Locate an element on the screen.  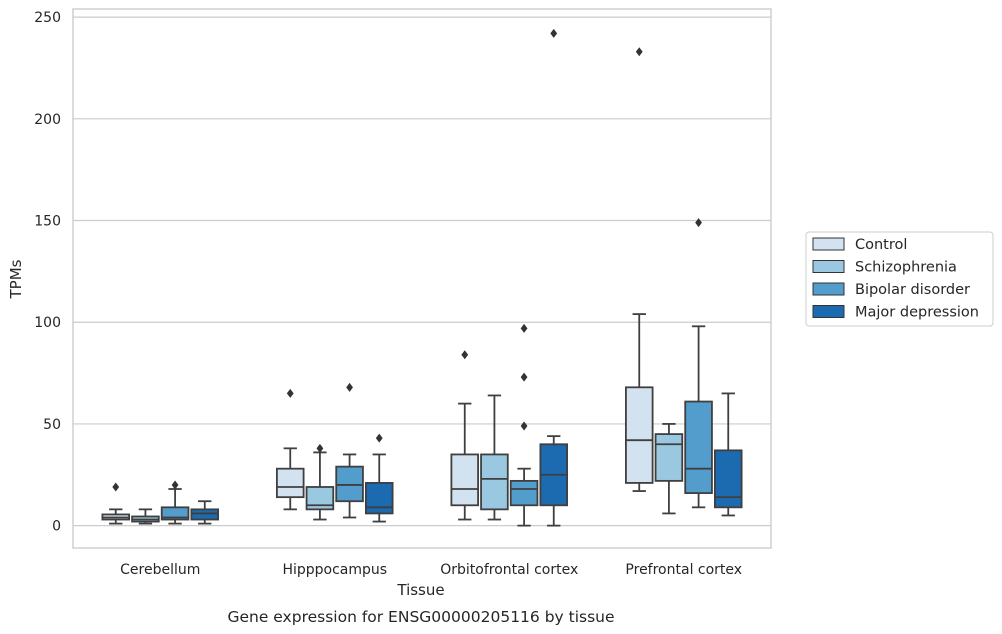
legend-label: Control is located at coordinates (881, 245).